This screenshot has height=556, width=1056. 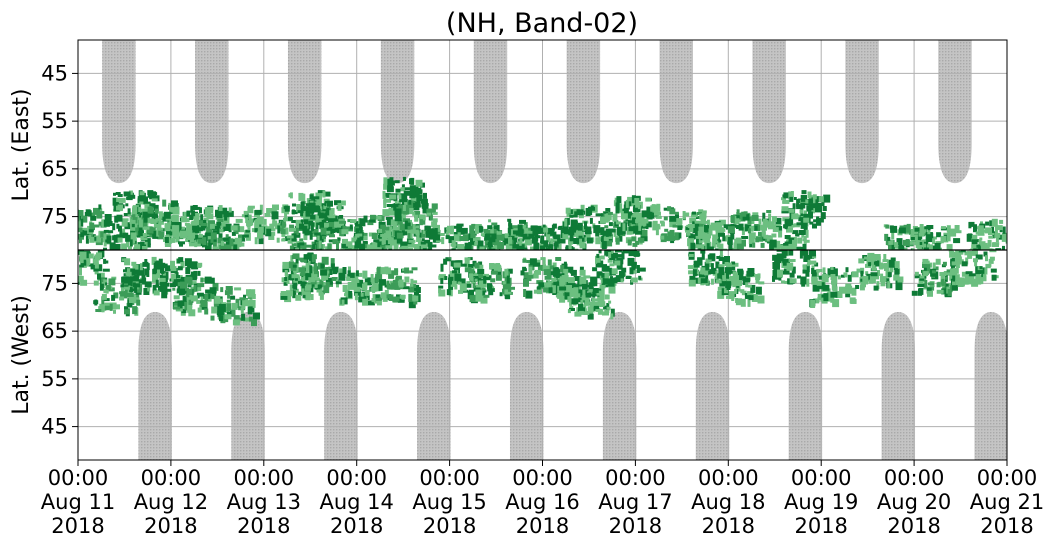 What do you see at coordinates (78, 502) in the screenshot?
I see `x-tick-label-0: 00:00 Aug 11 2018` at bounding box center [78, 502].